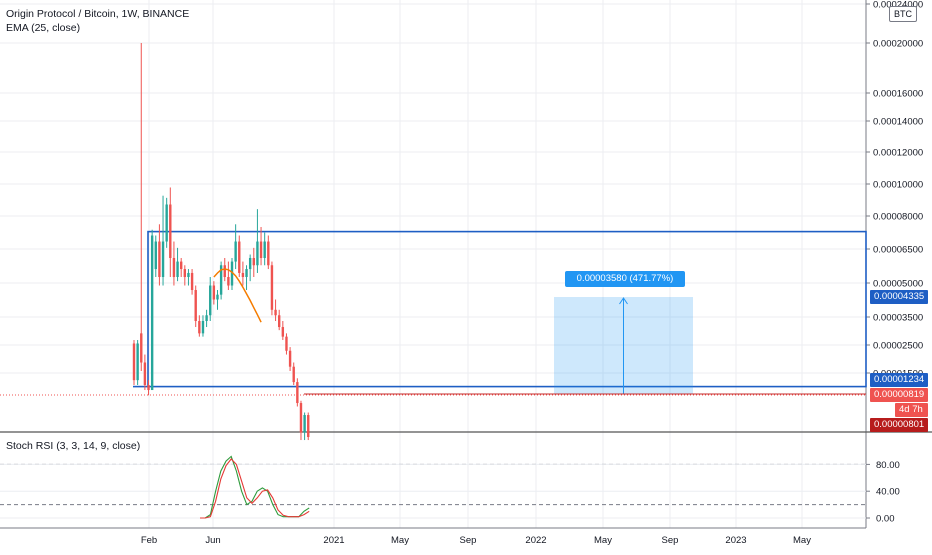 The height and width of the screenshot is (555, 932). Describe the element at coordinates (898, 318) in the screenshot. I see `y-tick-label: 0.00003500` at that location.